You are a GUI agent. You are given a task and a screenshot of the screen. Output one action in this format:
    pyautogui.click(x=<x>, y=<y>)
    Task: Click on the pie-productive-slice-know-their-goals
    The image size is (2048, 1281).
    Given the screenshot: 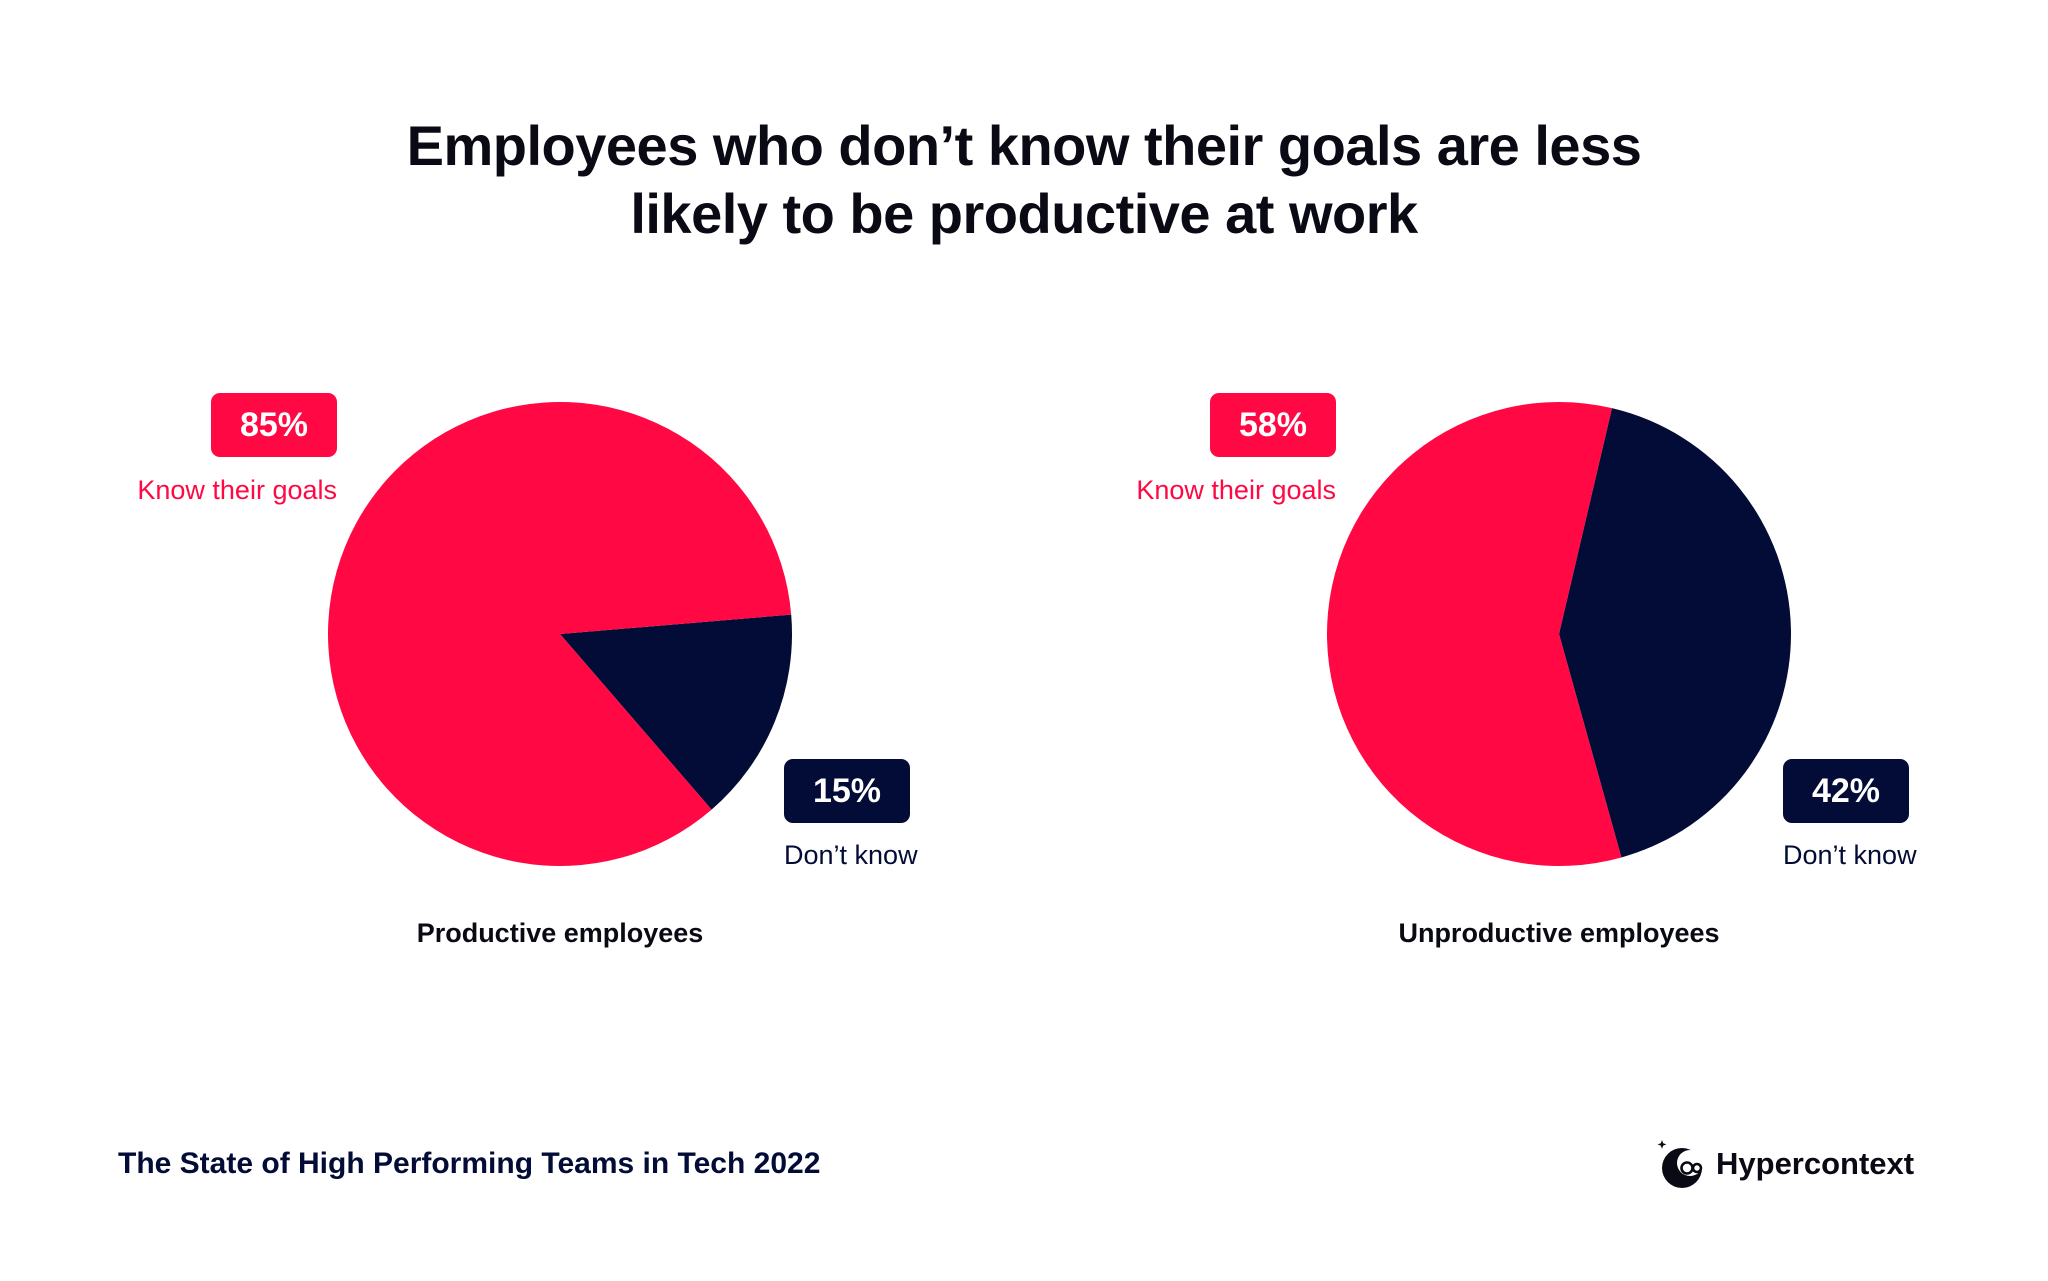 What is the action you would take?
    pyautogui.click(x=560, y=633)
    